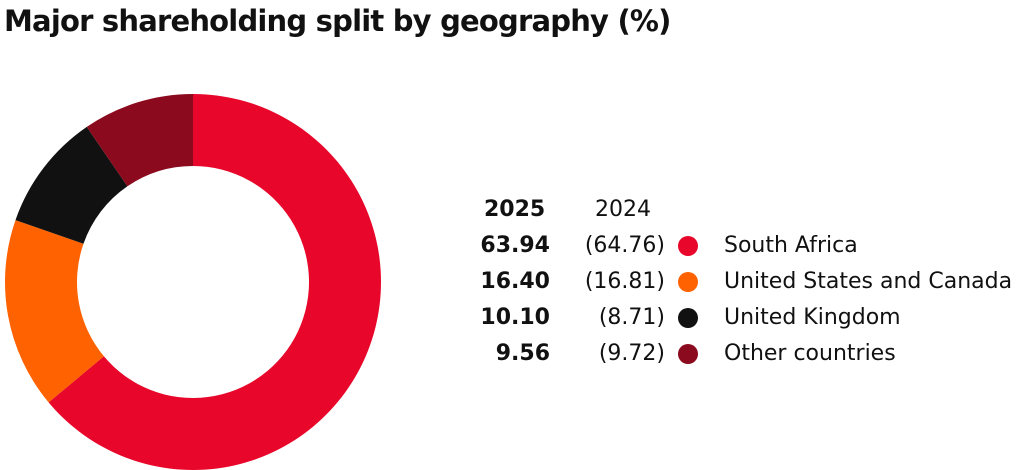  I want to click on legend-item-united-kingdom: 10.10 (8.71) United Kingdom, so click(748, 318).